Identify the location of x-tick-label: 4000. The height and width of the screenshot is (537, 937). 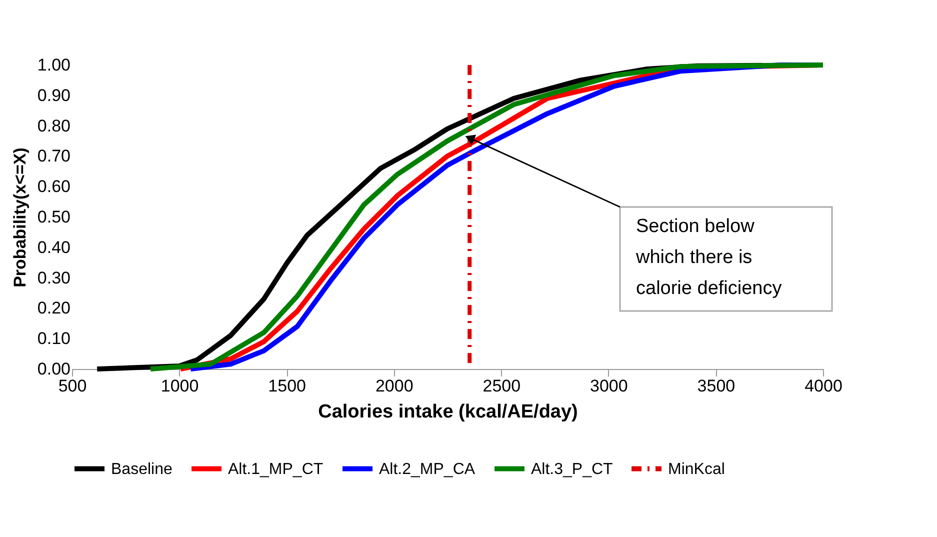
(823, 386).